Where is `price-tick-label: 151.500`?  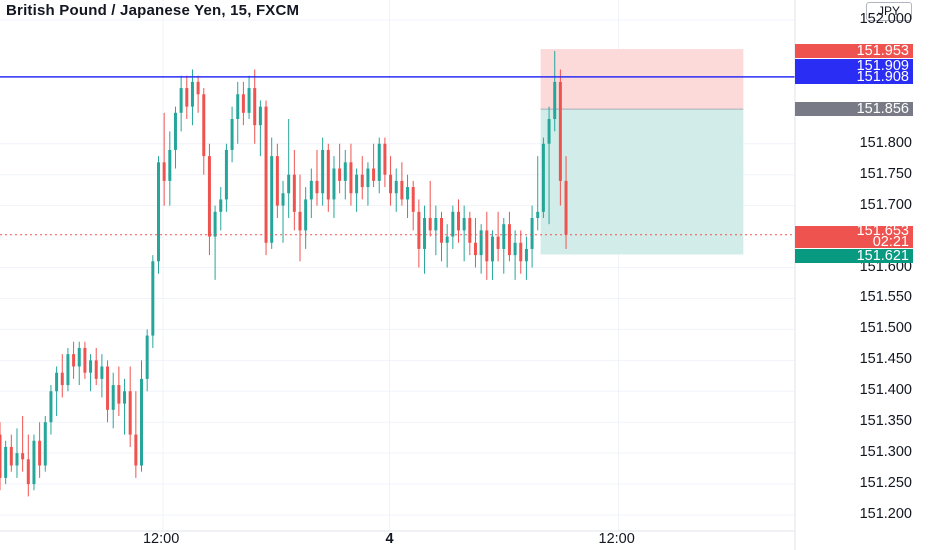 price-tick-label: 151.500 is located at coordinates (885, 328).